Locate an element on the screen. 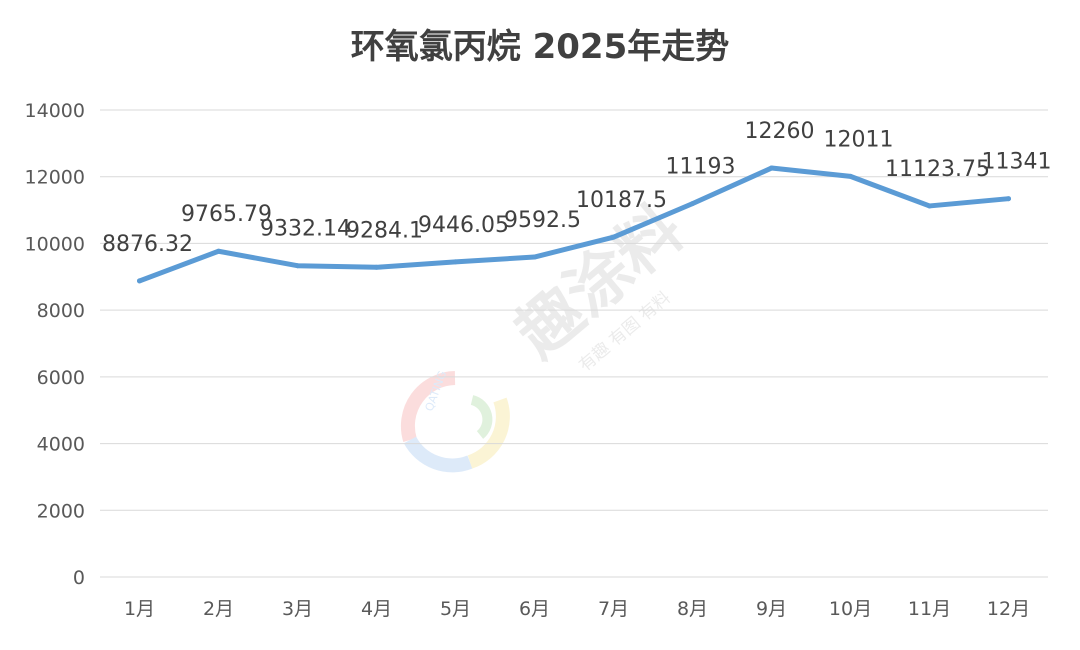 The image size is (1080, 650). y-tick-label: 2000 is located at coordinates (61, 511).